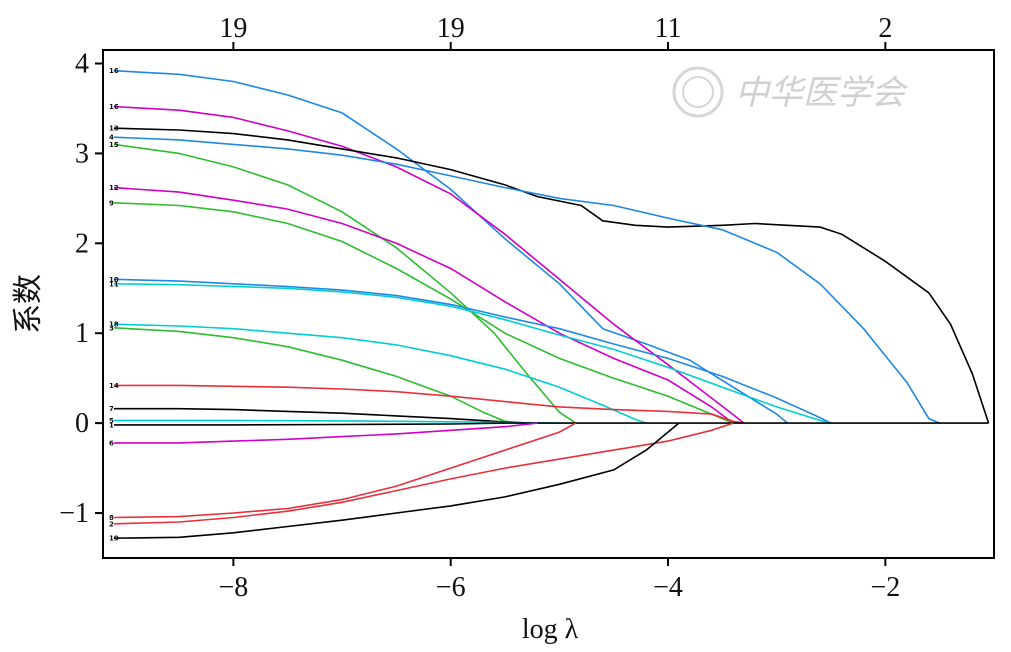 This screenshot has width=1011, height=652. Describe the element at coordinates (114, 107) in the screenshot. I see `series-label-16-1: 16` at that location.